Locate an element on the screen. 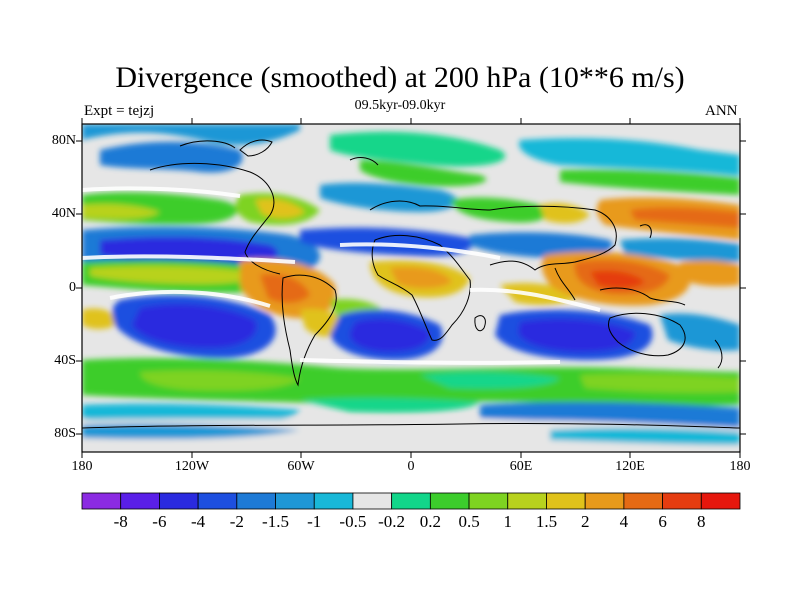  lon-label-180w: 180 is located at coordinates (82, 466).